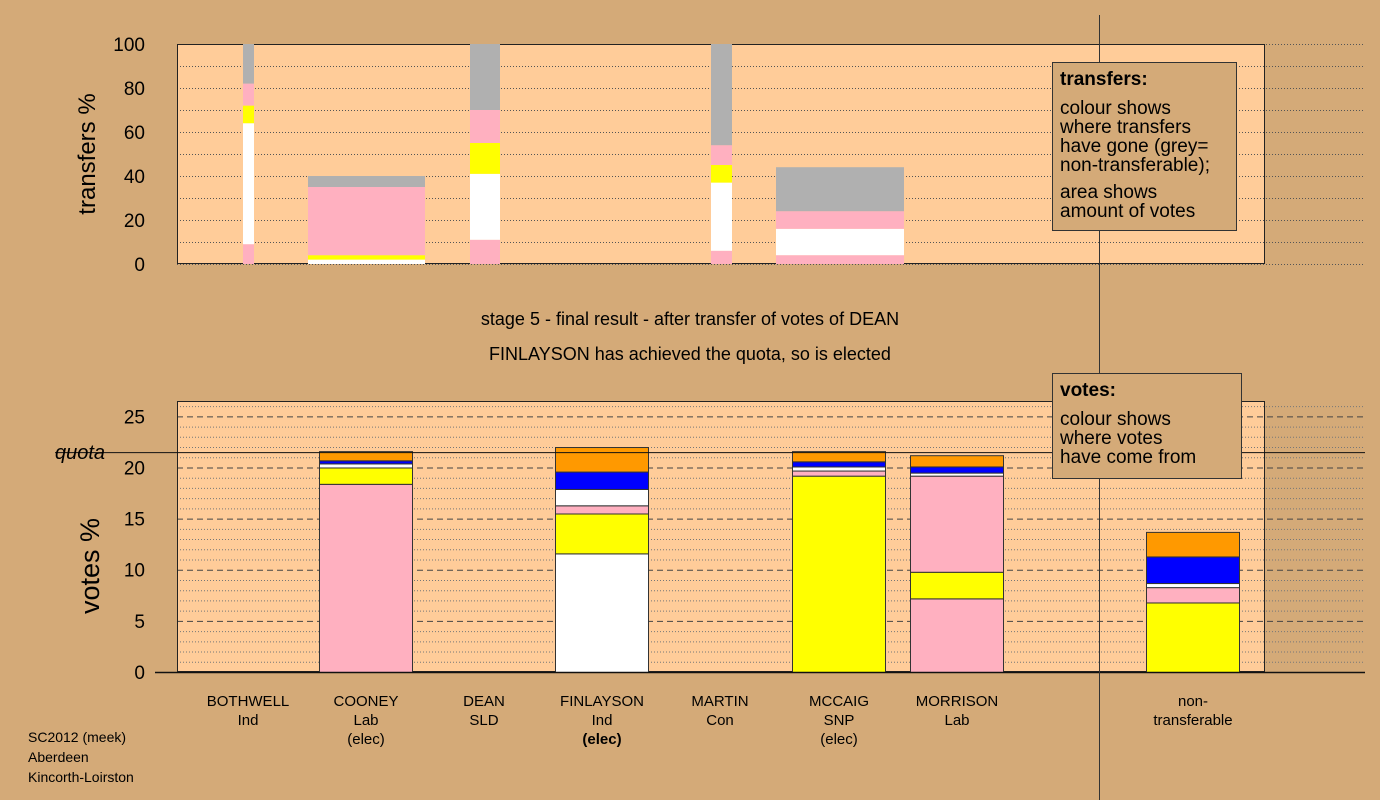 This screenshot has width=1380, height=800. What do you see at coordinates (1125, 127) in the screenshot?
I see `transfers-legend-line: where transfers` at bounding box center [1125, 127].